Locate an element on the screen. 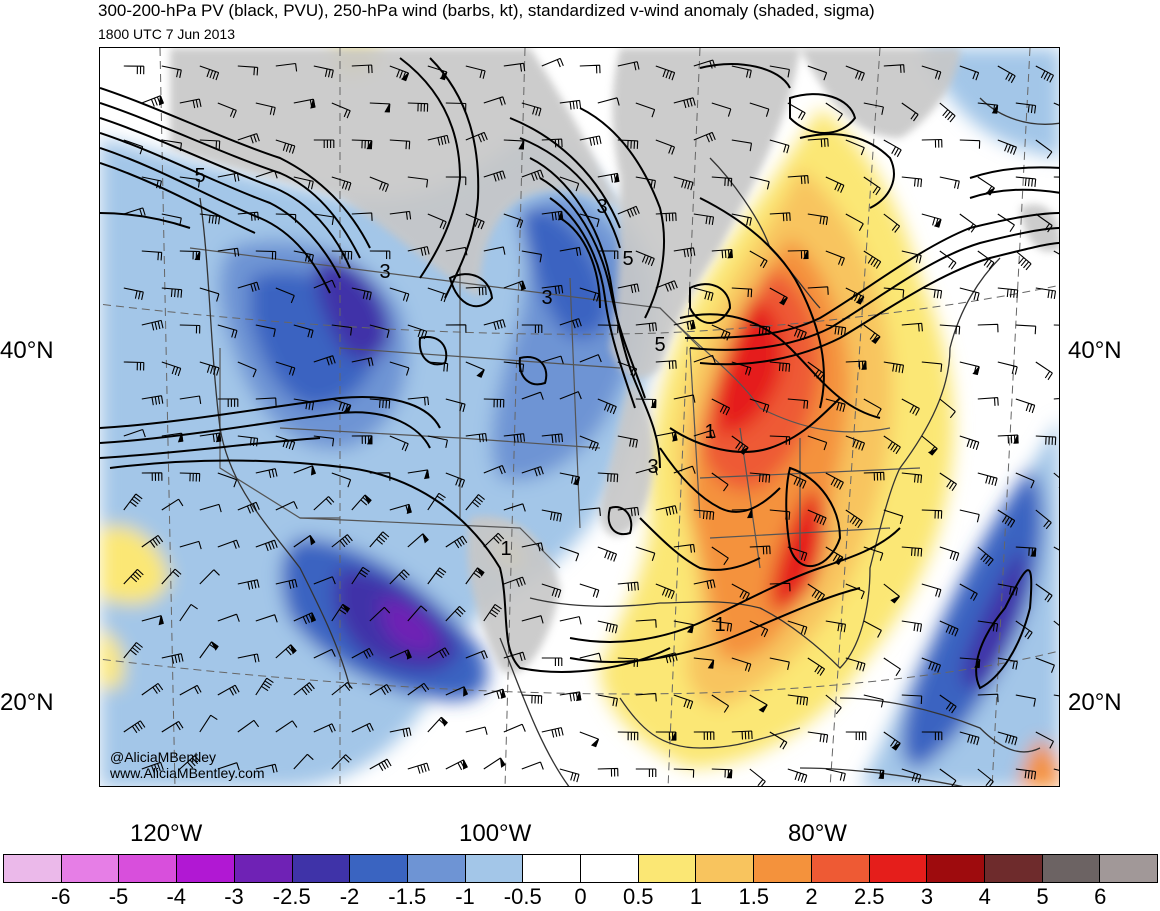 The width and height of the screenshot is (1160, 911). credit-handle: @AliciaMBentley is located at coordinates (163, 757).